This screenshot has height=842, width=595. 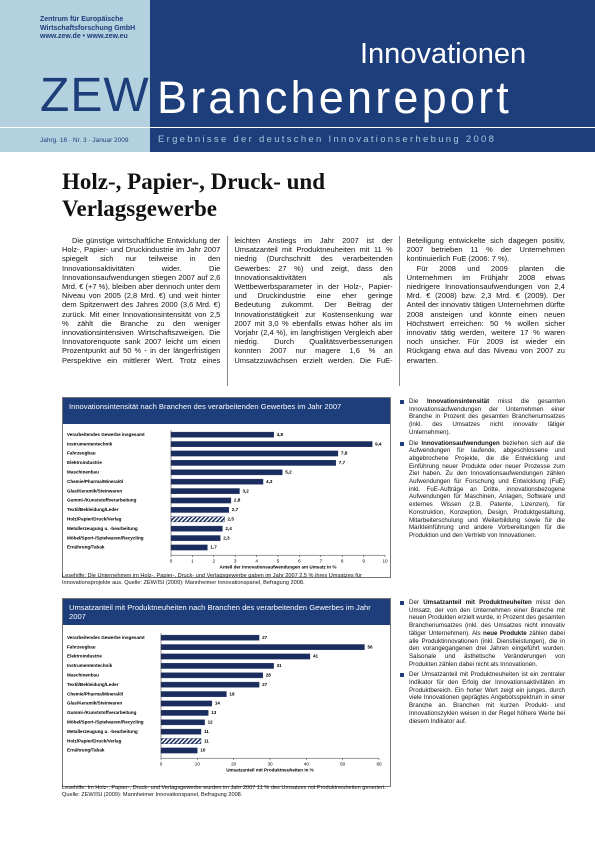 What do you see at coordinates (235, 509) in the screenshot?
I see `value-label: 2,7` at bounding box center [235, 509].